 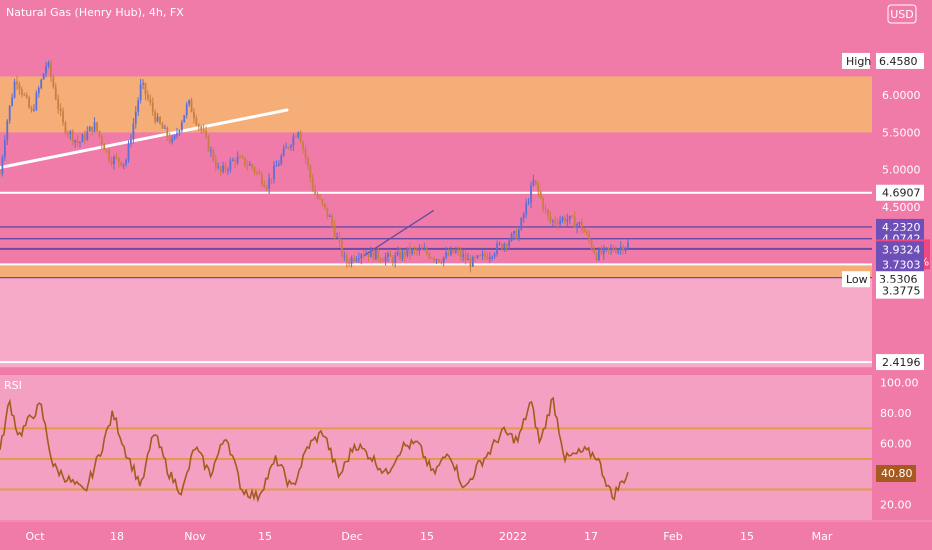 I want to click on trendlines, so click(x=217, y=182).